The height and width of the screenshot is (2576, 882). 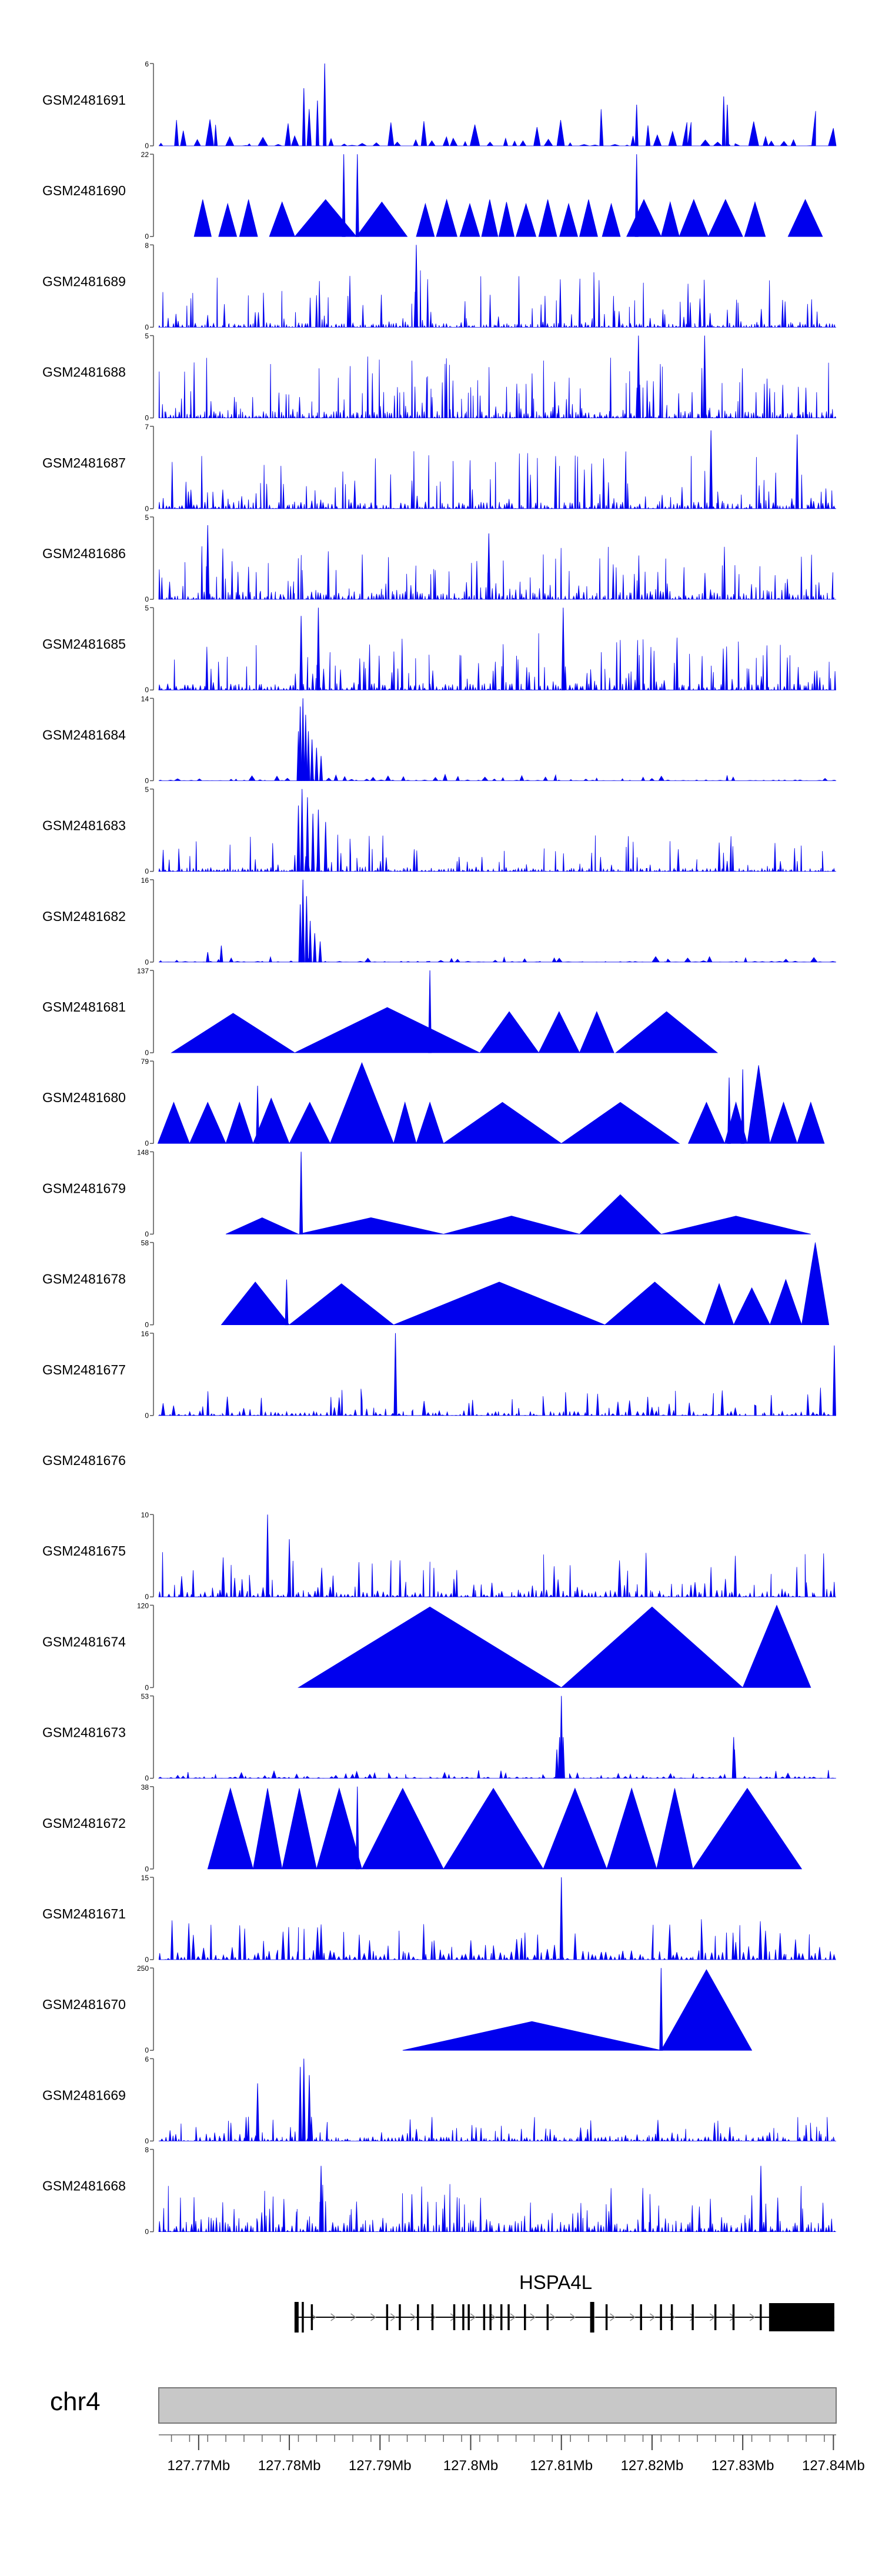 I want to click on coverage-track: GSM2481688 50, so click(x=439, y=377).